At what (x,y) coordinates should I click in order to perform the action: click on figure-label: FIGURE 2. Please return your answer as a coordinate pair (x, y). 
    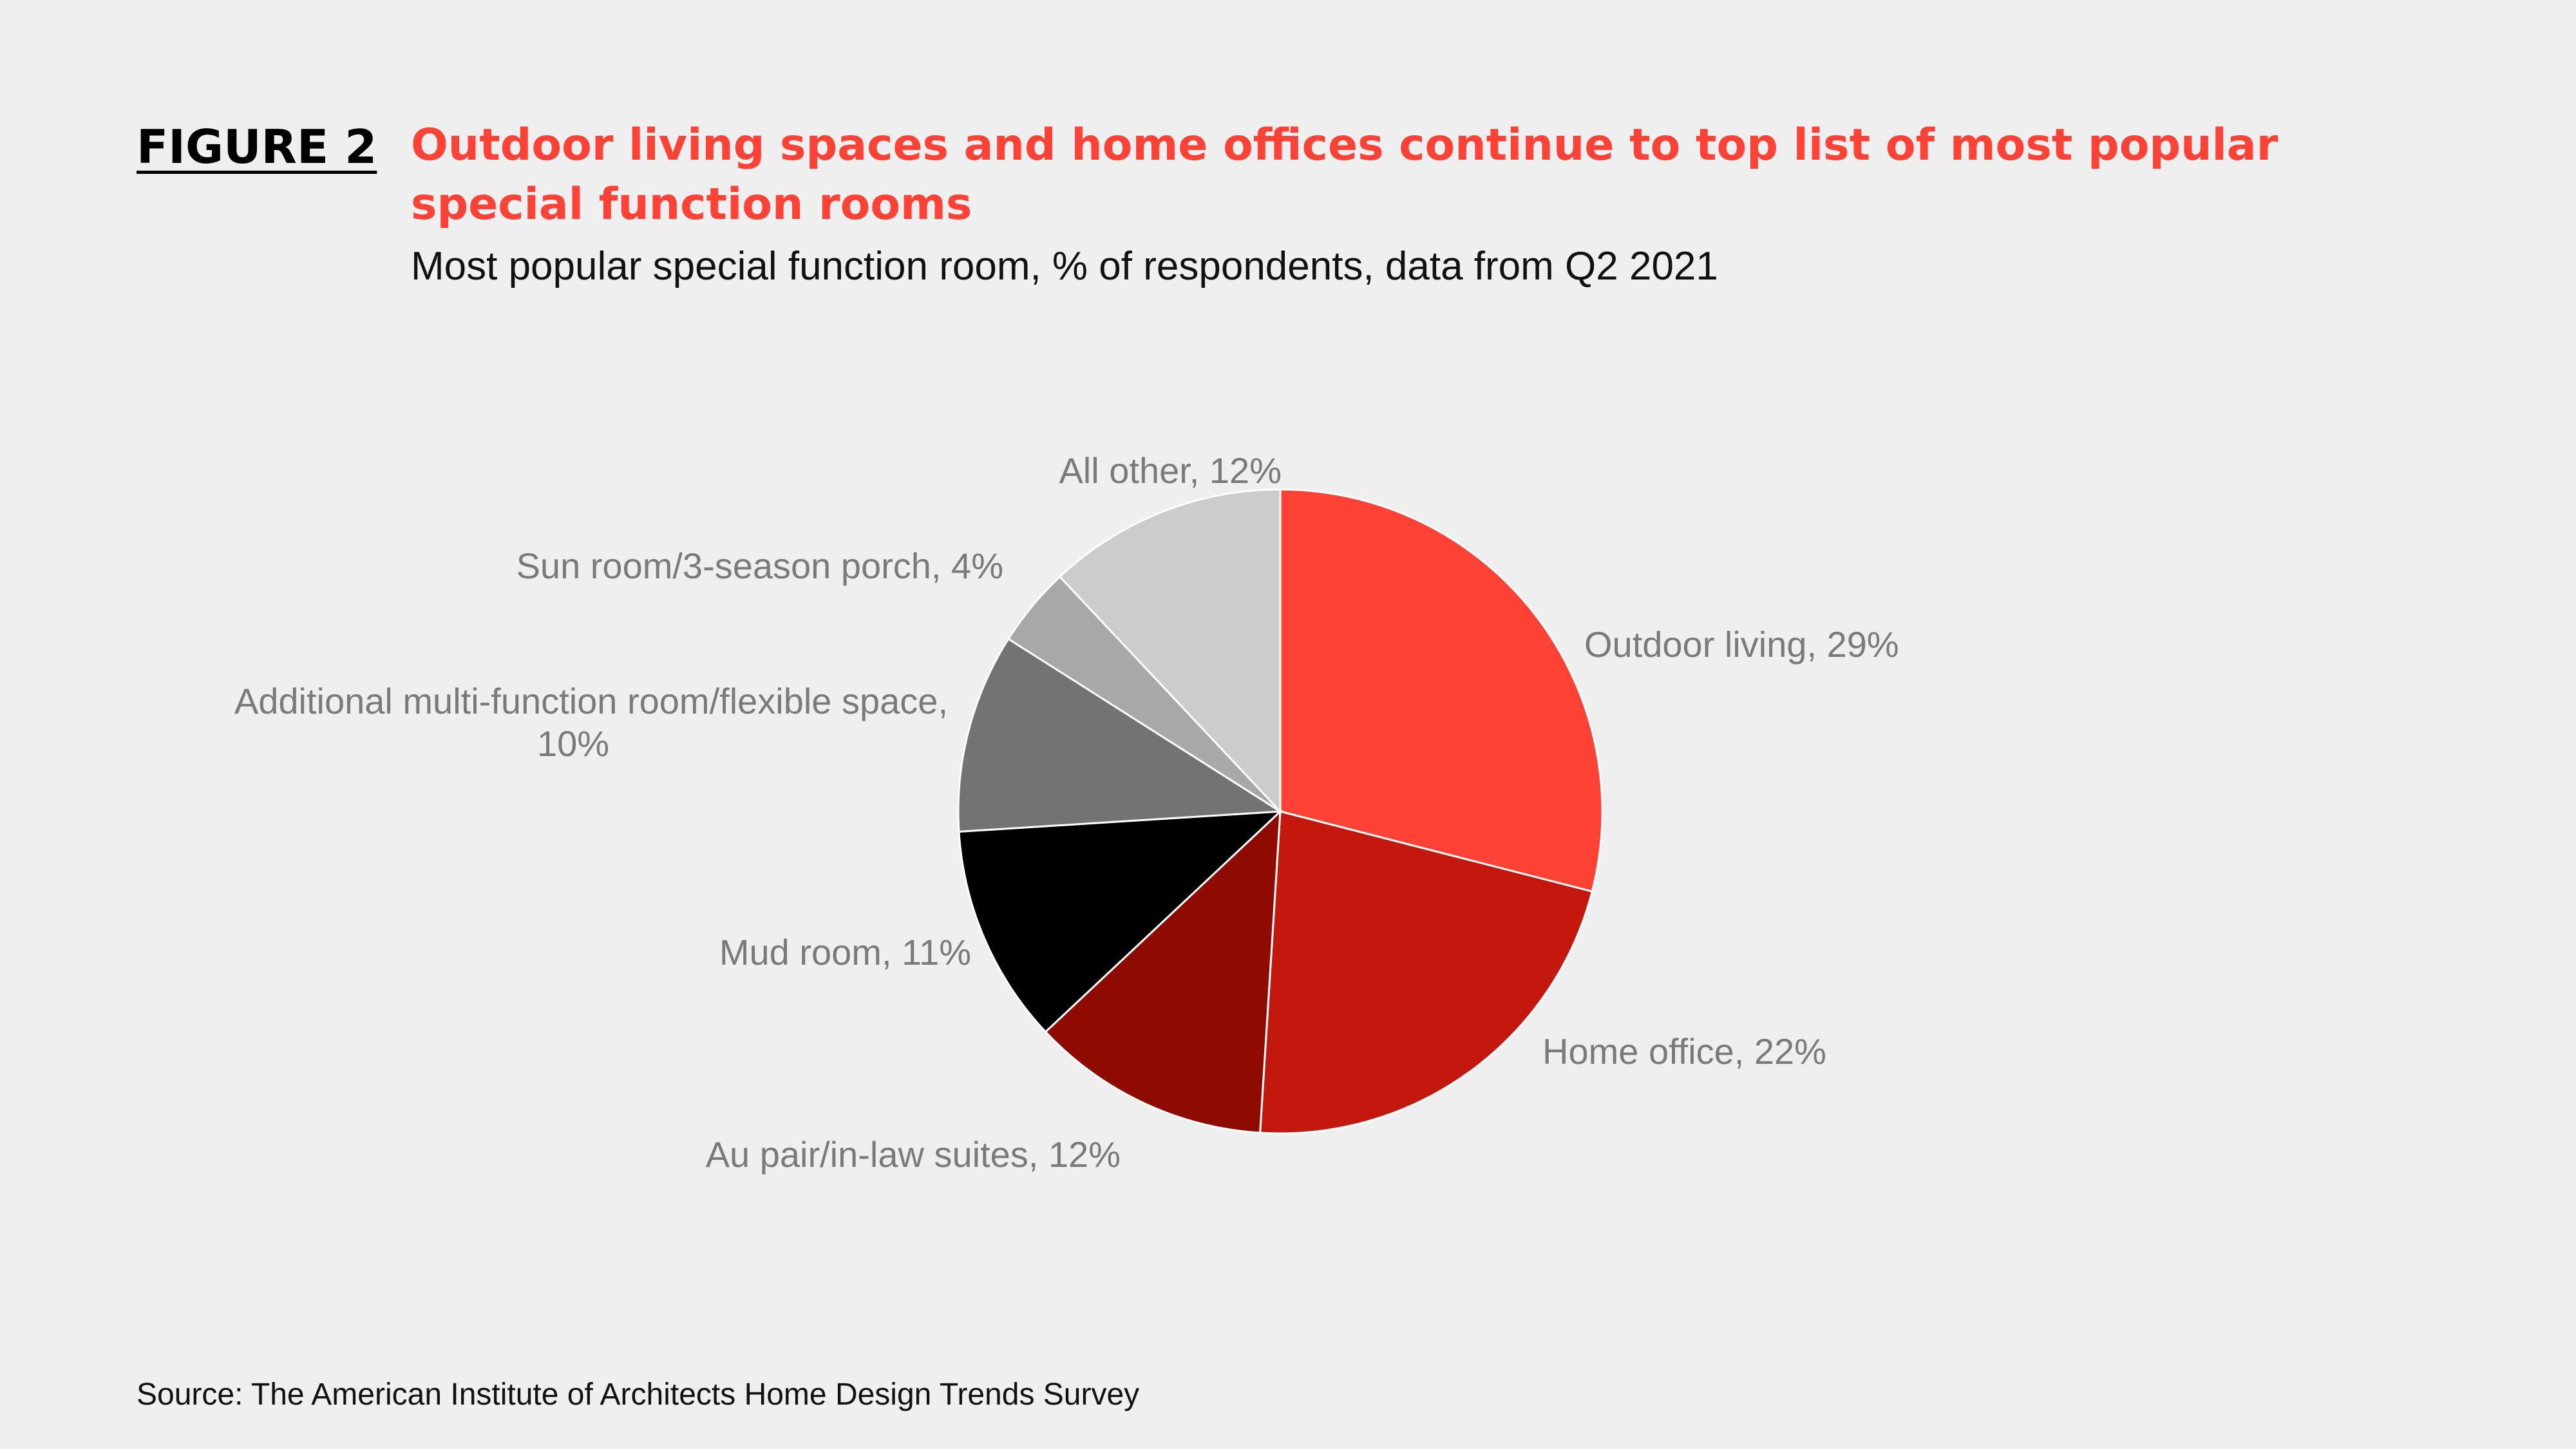
    Looking at the image, I should click on (257, 147).